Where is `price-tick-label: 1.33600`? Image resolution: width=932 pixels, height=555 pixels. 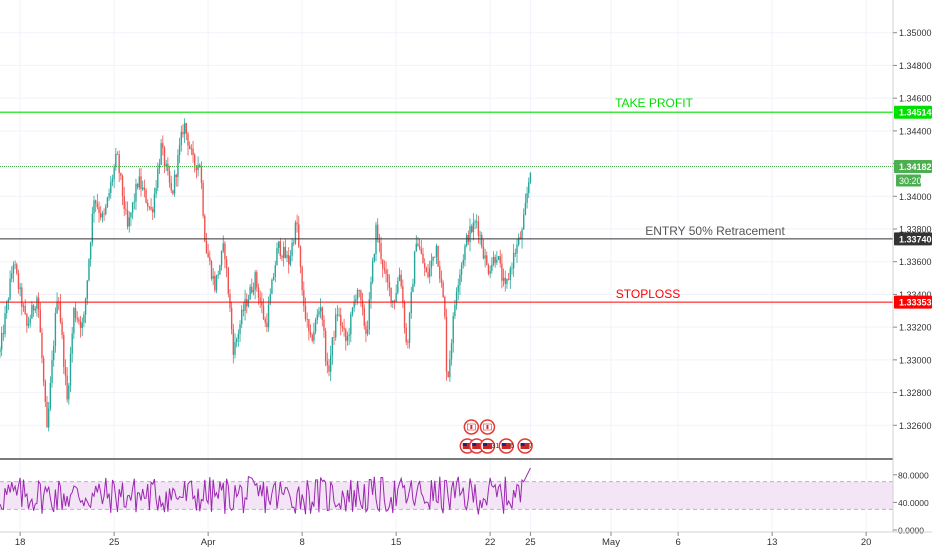 price-tick-label: 1.33600 is located at coordinates (915, 262).